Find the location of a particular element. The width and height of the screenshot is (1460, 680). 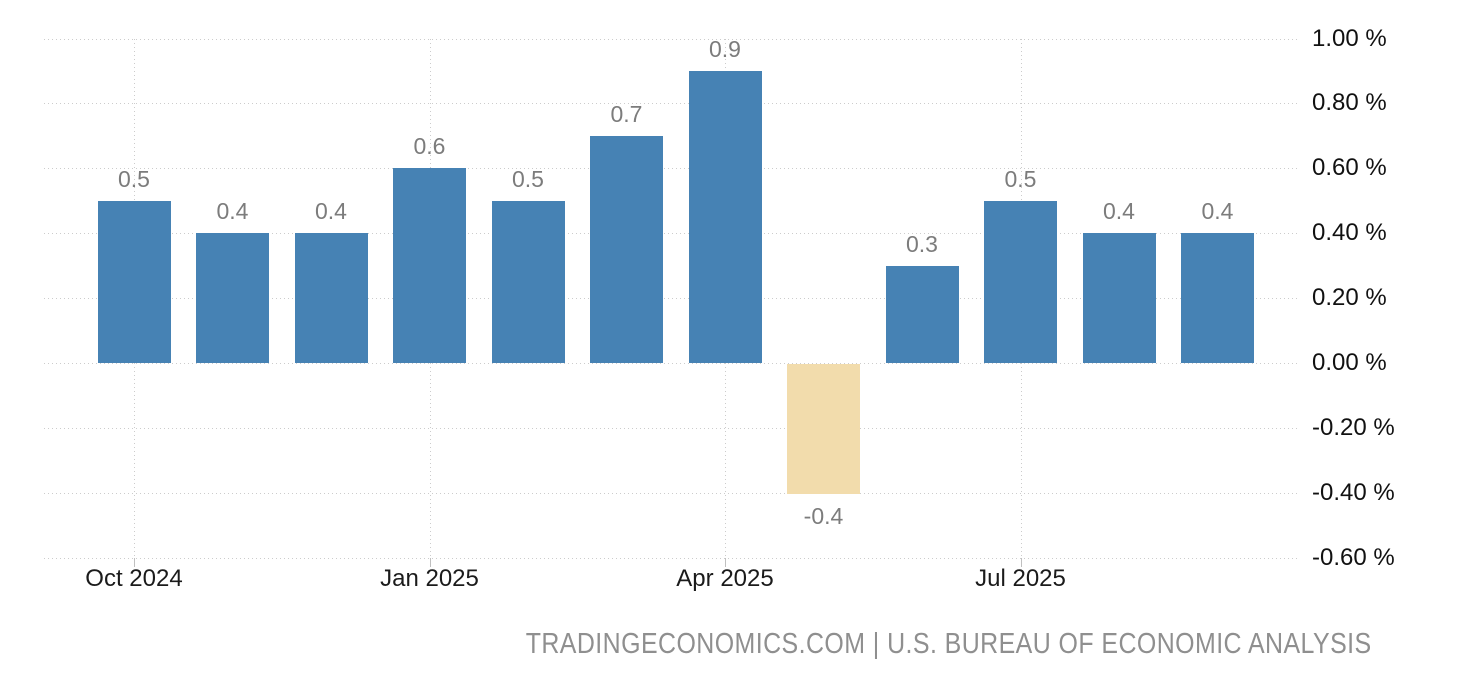

bar-dec-2024 is located at coordinates (331, 298).